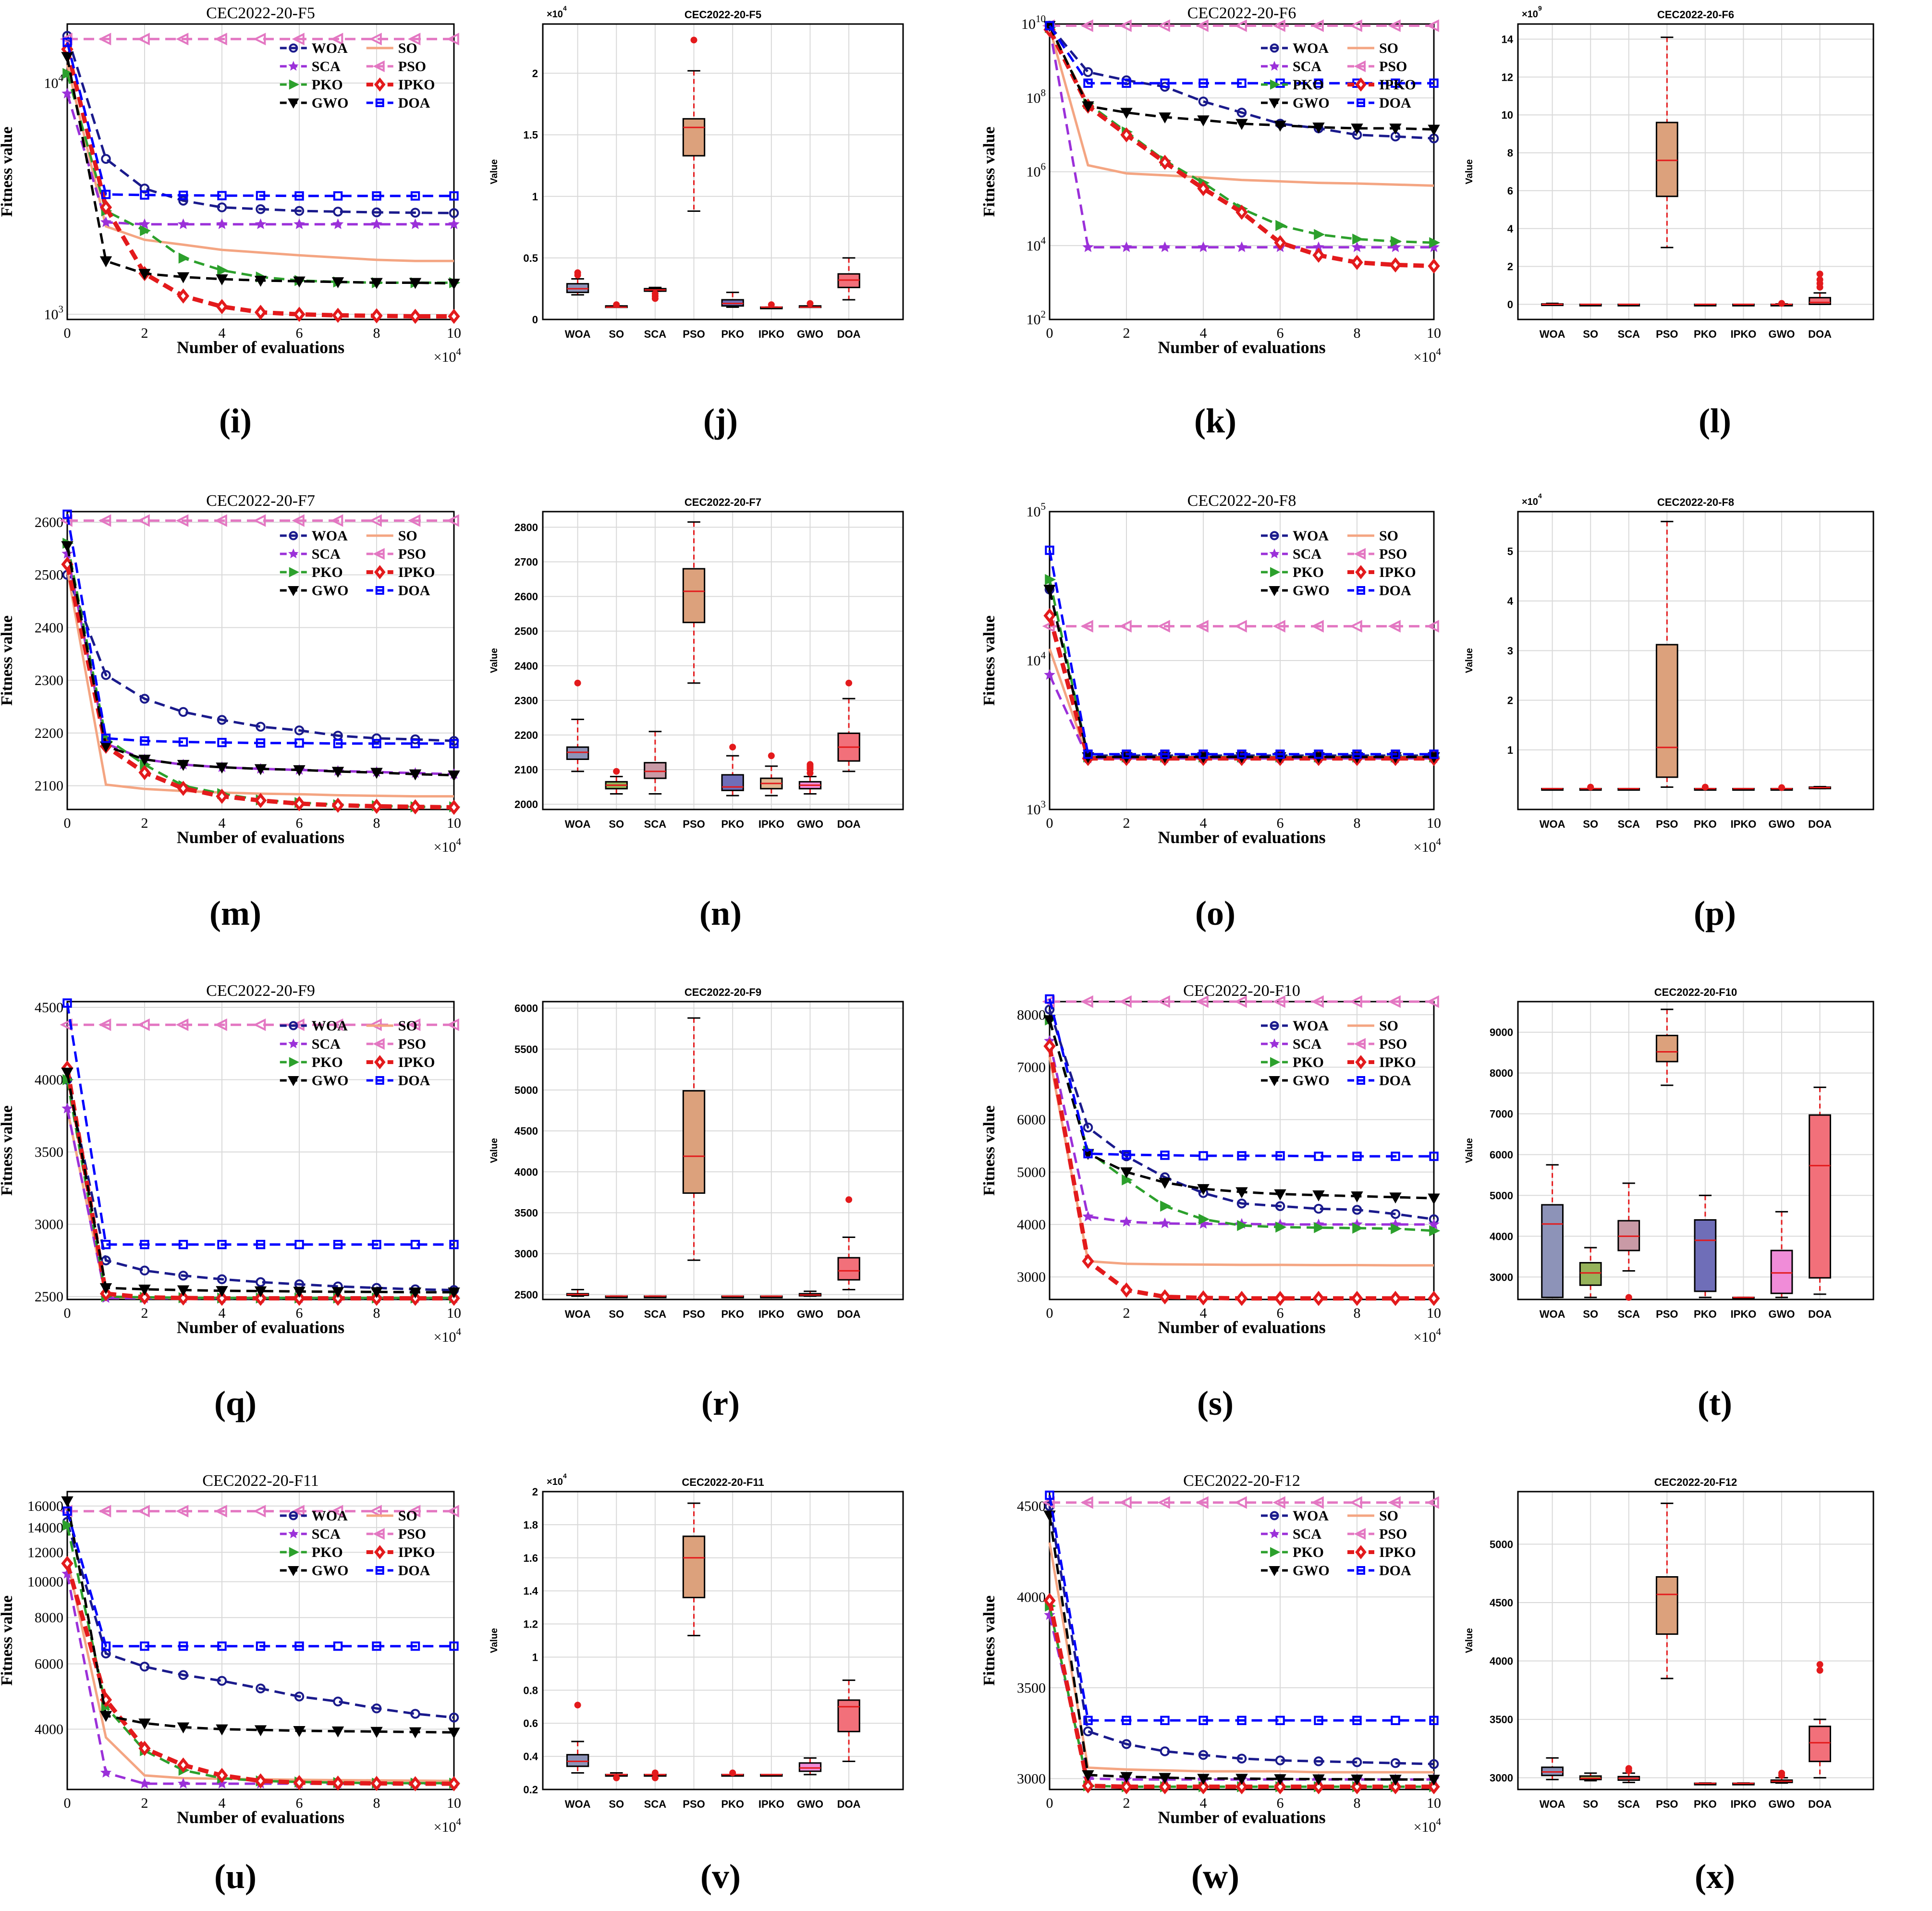 The image size is (1932, 1911). Describe the element at coordinates (1393, 67) in the screenshot. I see `legend-label-pso: PSO` at that location.